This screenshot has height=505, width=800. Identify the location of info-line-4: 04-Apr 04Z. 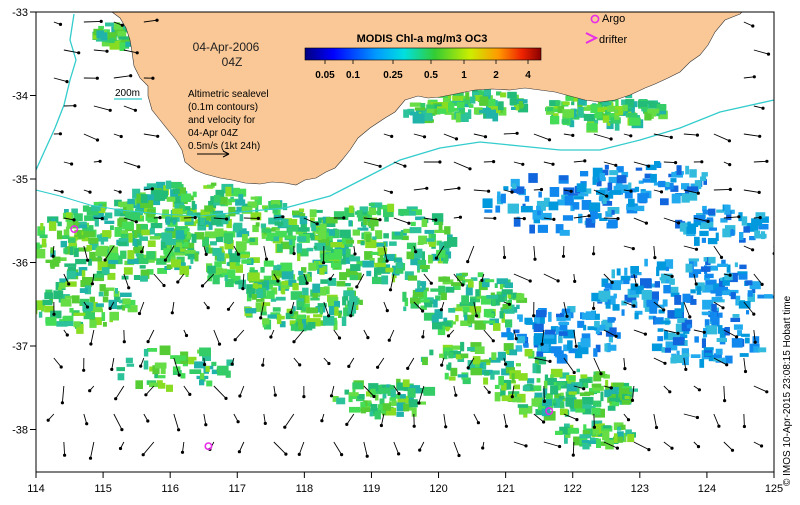
(213, 133).